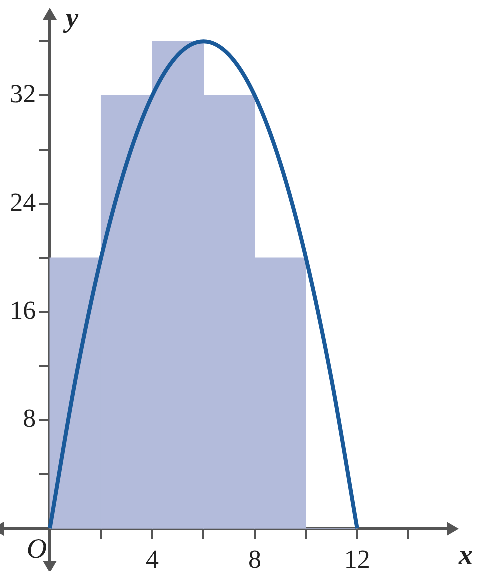 The height and width of the screenshot is (571, 477). What do you see at coordinates (23, 310) in the screenshot?
I see `y-tick-label: 16` at bounding box center [23, 310].